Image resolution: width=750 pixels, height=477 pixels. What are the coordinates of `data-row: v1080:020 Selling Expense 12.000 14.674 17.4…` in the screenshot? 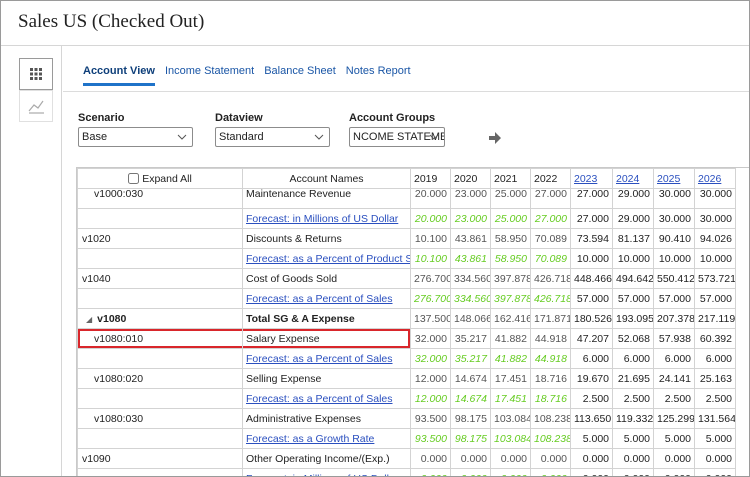 It's located at (406, 378).